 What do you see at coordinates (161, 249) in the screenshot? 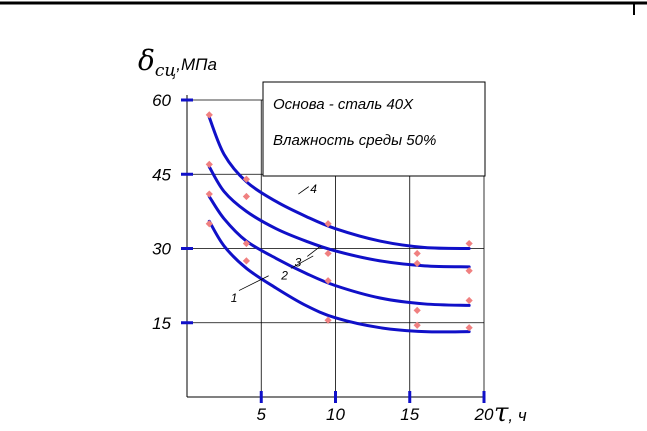
I see `y-tick-label-30: 30` at bounding box center [161, 249].